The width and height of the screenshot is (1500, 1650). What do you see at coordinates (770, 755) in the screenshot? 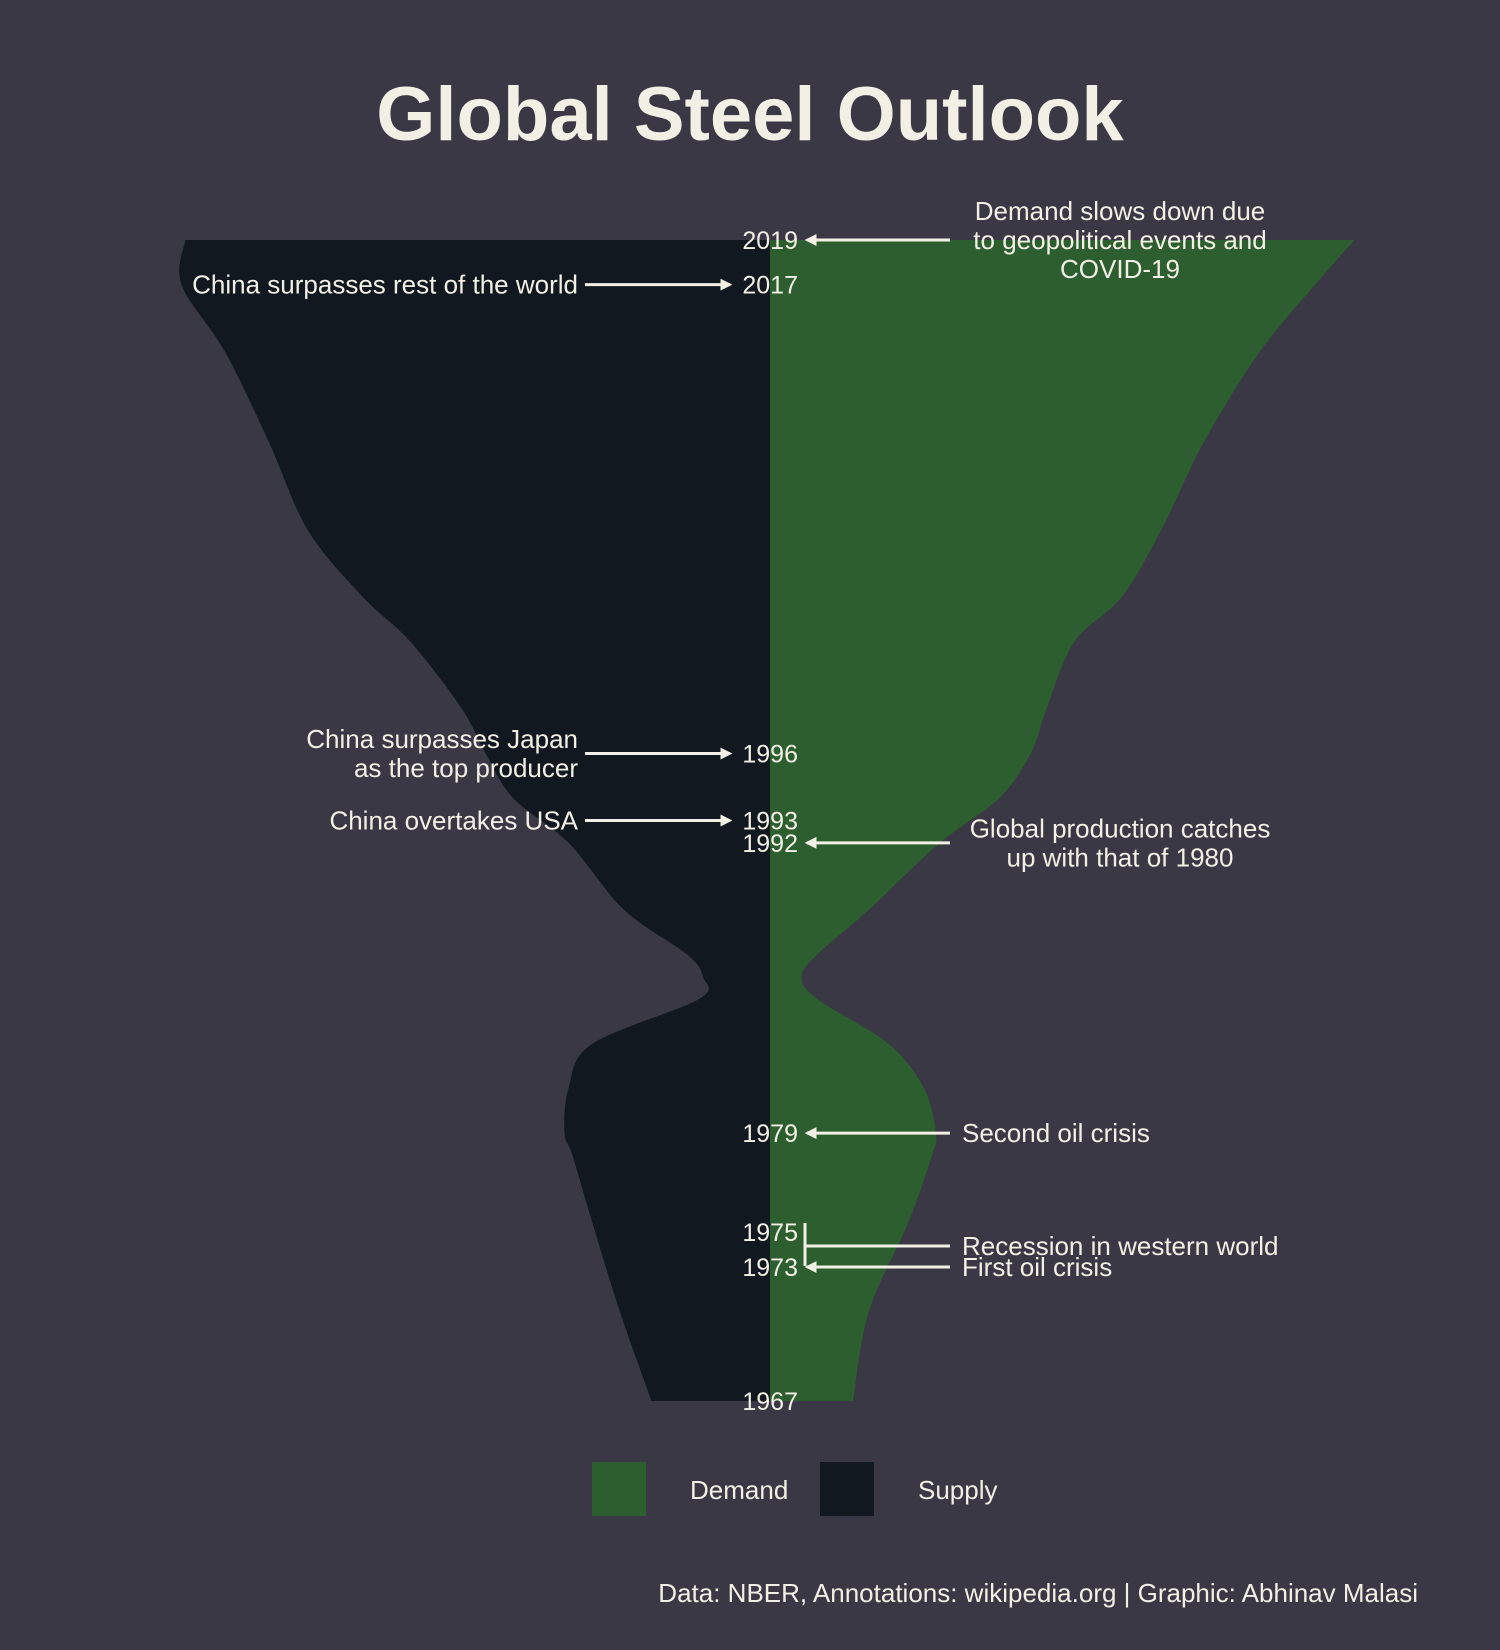
I see `year-label-1996: 1996` at bounding box center [770, 755].